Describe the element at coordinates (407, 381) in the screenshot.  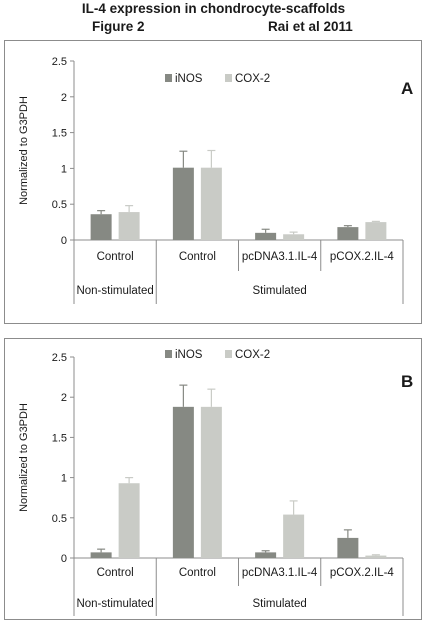
I see `panel-label: B` at that location.